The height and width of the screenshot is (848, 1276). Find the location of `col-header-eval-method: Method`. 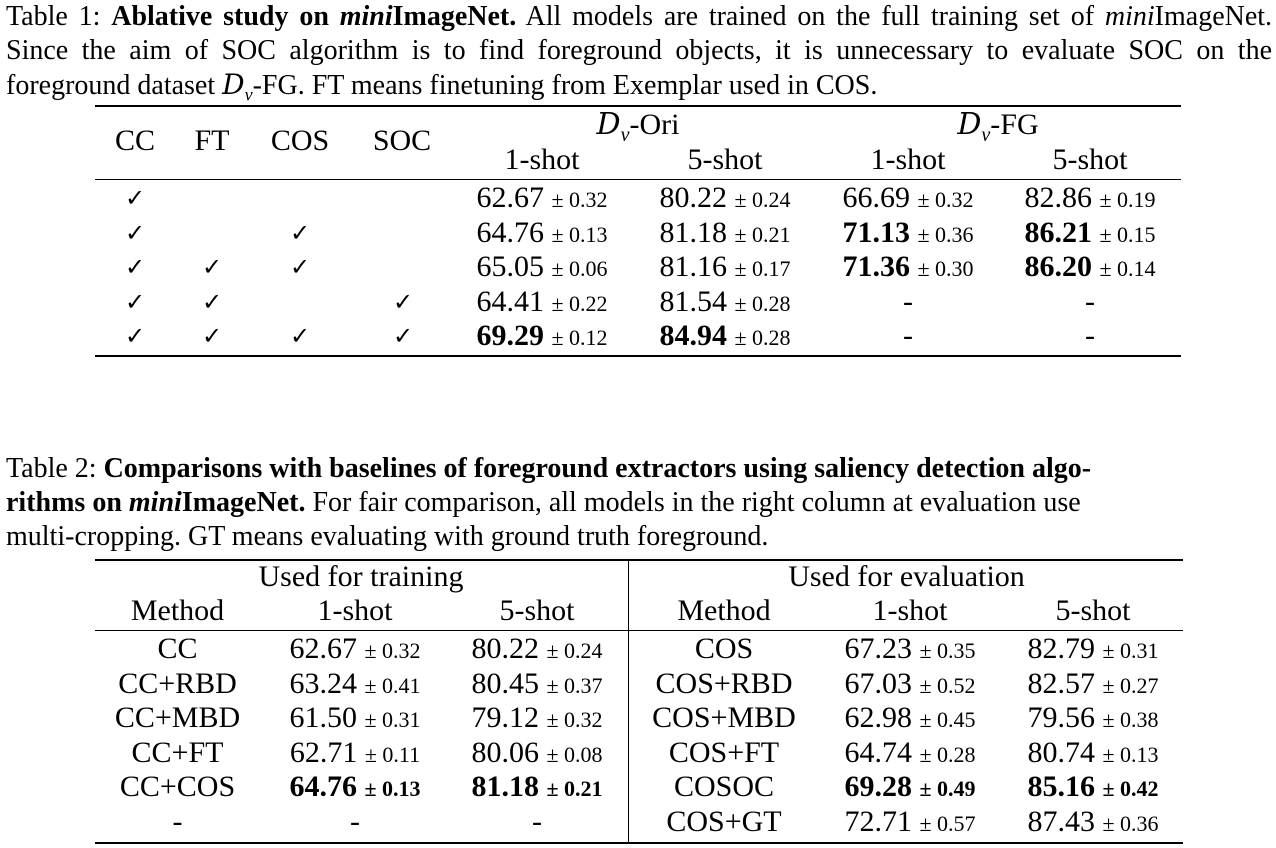

col-header-eval-method: Method is located at coordinates (724, 610).